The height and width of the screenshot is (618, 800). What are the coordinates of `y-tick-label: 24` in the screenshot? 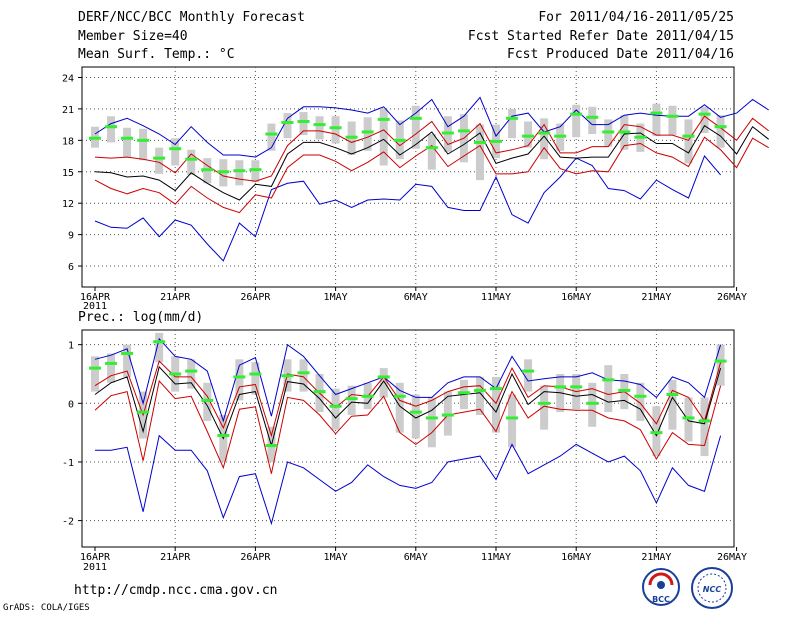 It's located at (68, 78).